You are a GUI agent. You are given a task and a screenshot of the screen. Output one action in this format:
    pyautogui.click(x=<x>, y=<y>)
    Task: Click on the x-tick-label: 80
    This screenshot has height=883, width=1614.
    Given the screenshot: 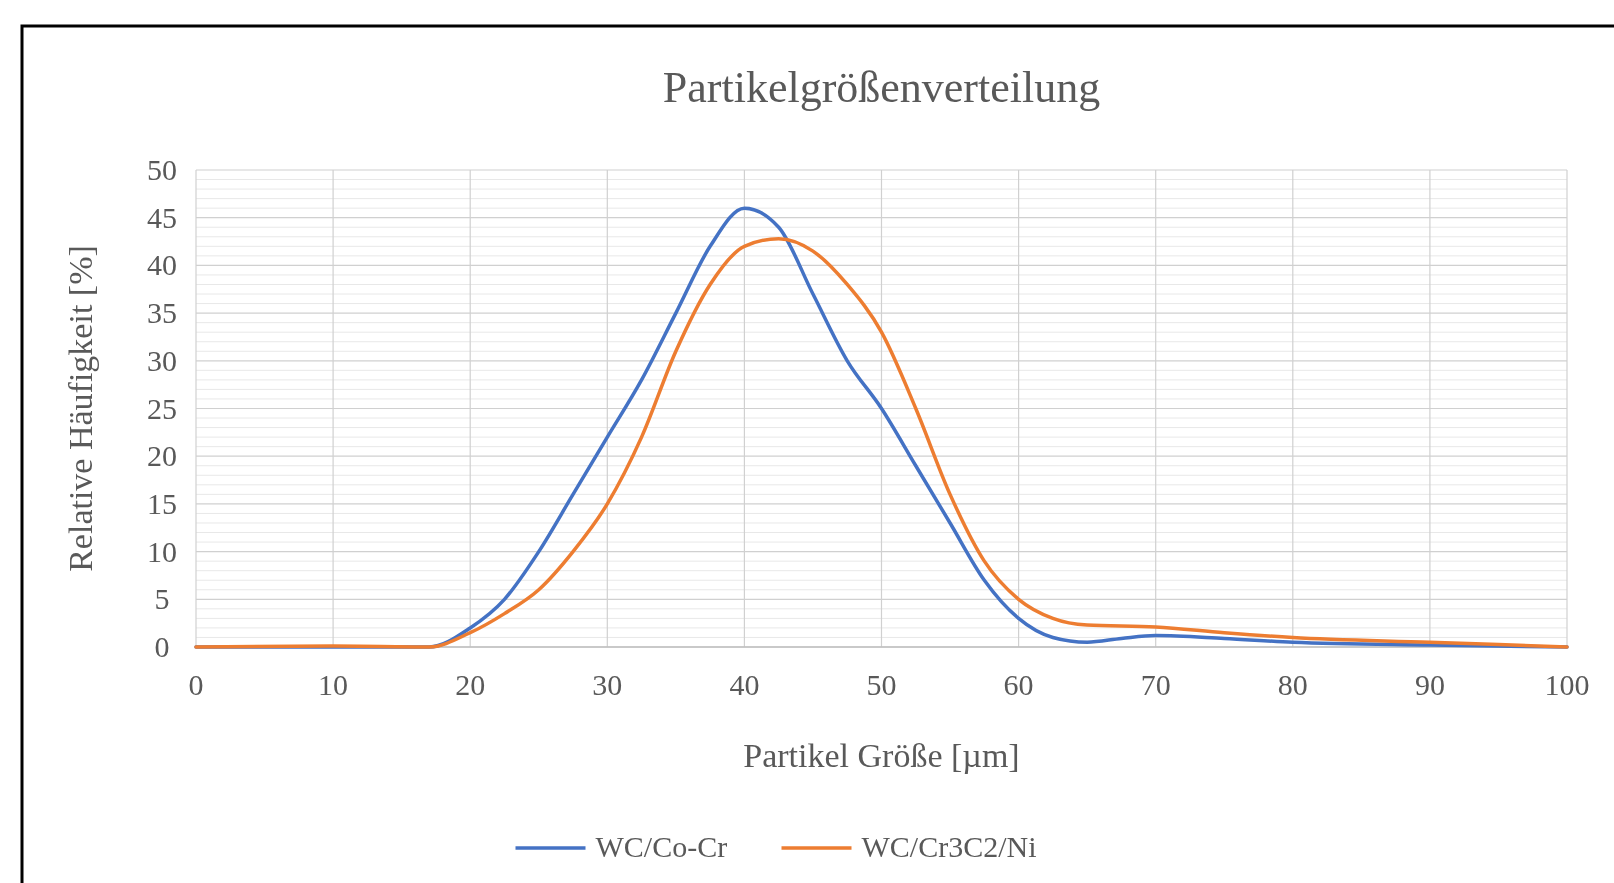 What is the action you would take?
    pyautogui.click(x=1292, y=684)
    